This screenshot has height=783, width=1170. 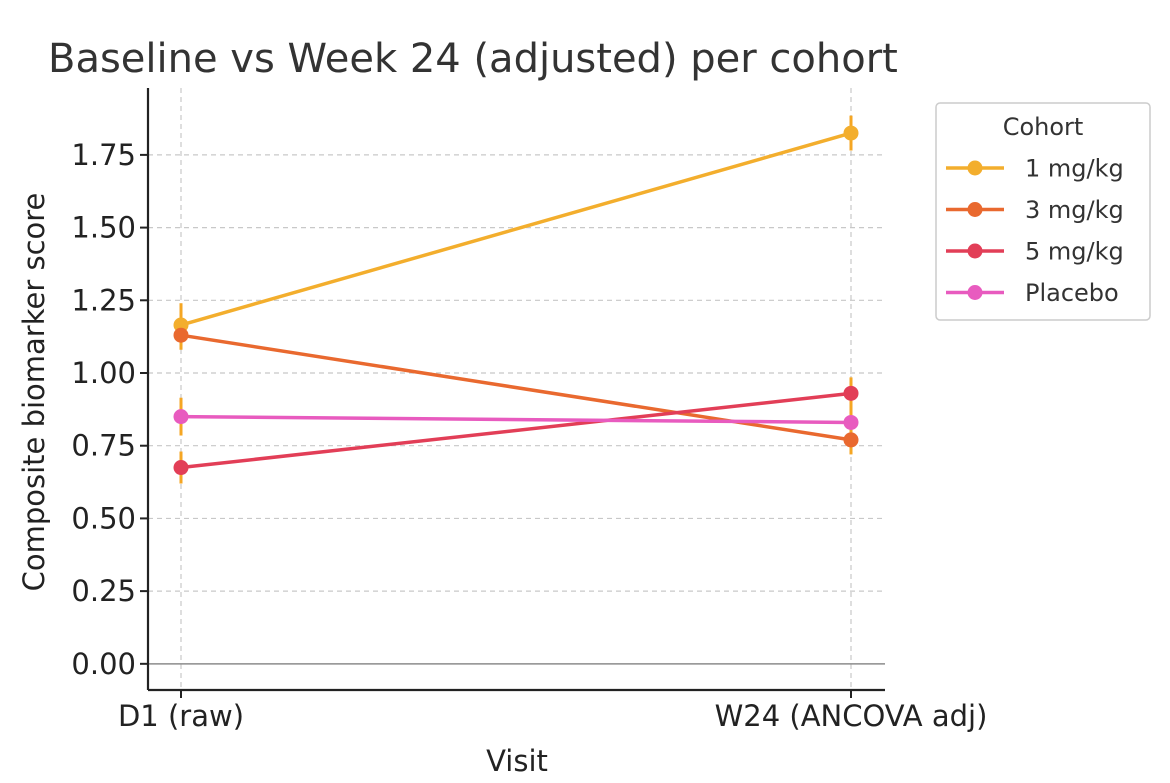 I want to click on legend: Cohort 1 mg/kg 3 mg/kg 5 mg/kg Placebo, so click(x=1043, y=211).